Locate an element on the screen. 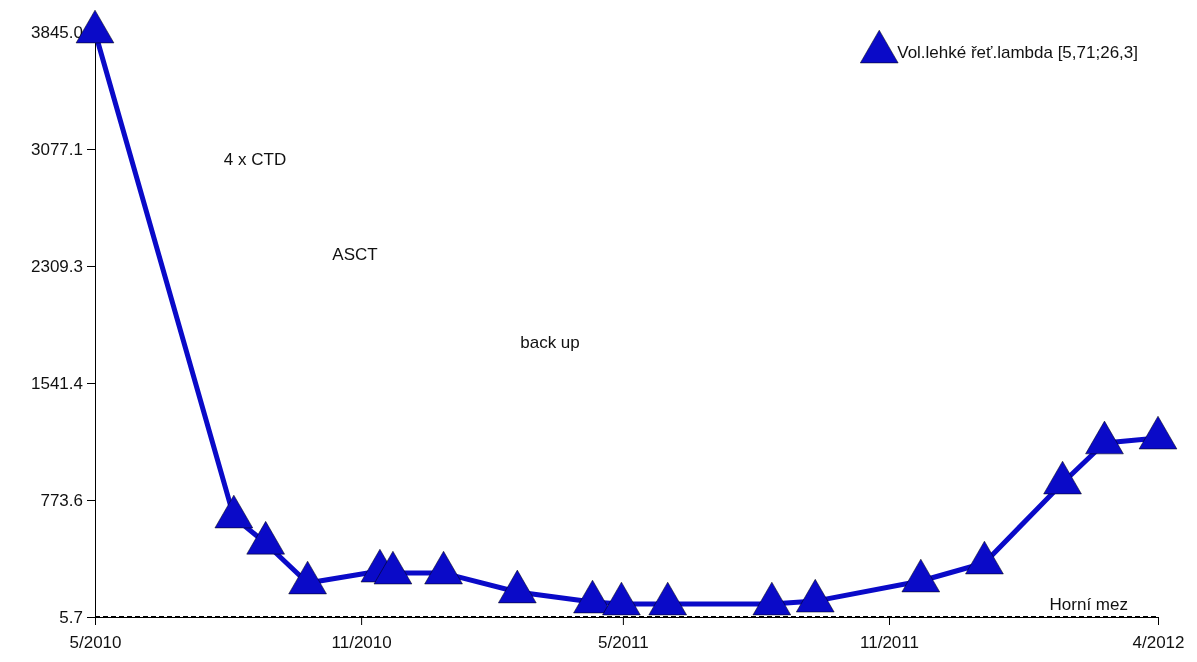  y-tick-label: 3077.1 is located at coordinates (57, 149).